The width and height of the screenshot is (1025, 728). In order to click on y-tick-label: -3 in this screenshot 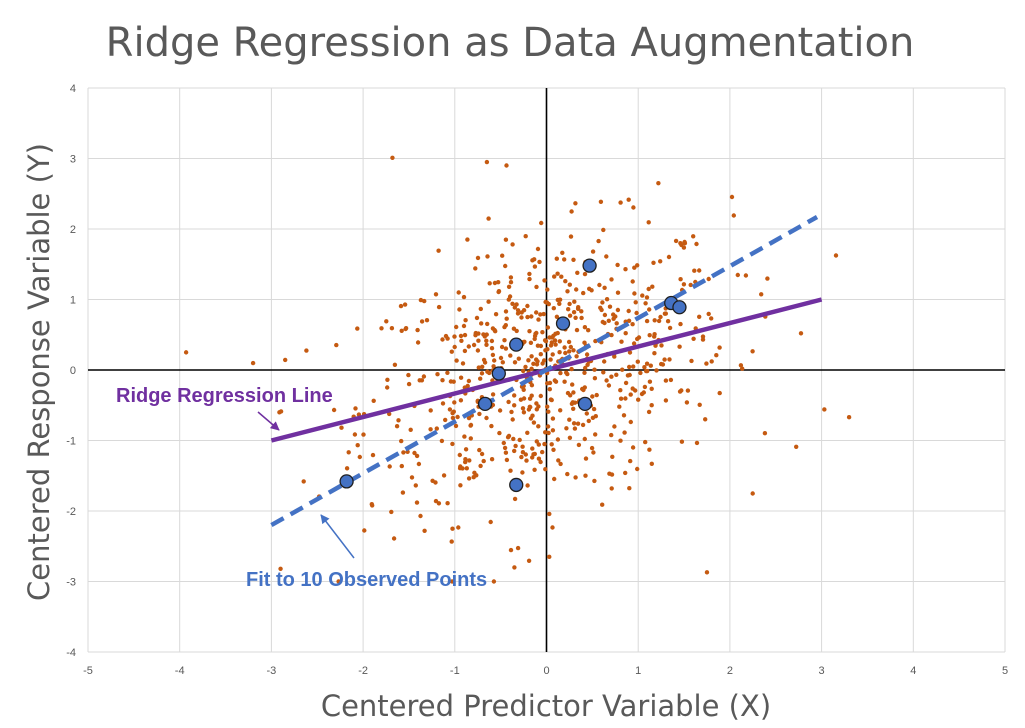, I will do `click(71, 583)`.